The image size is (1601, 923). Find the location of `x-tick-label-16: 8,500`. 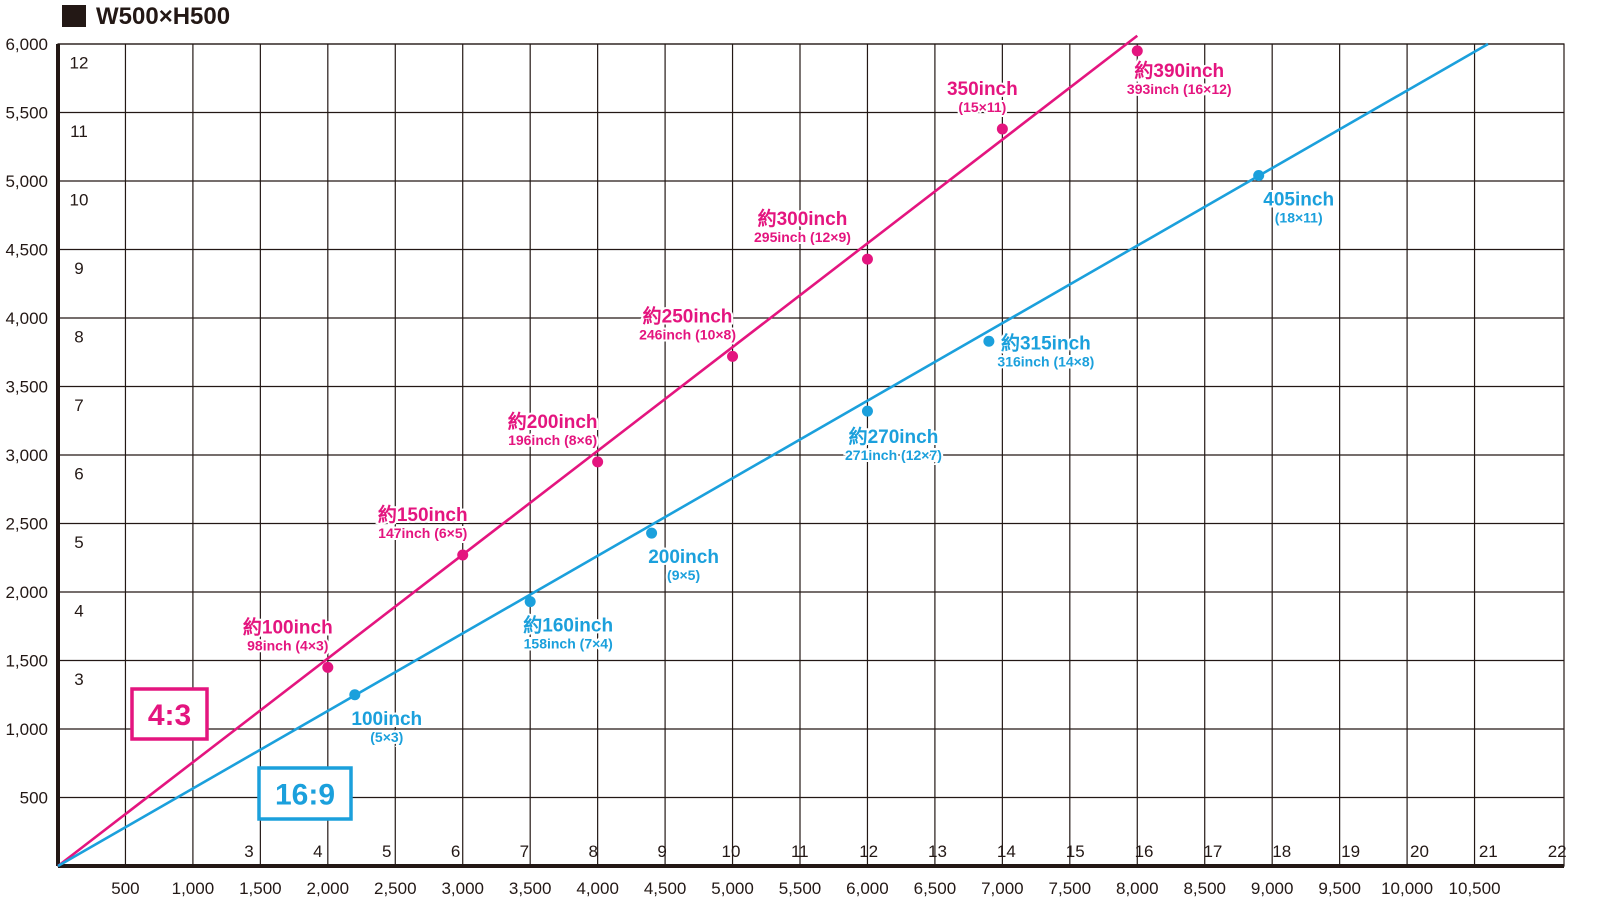

x-tick-label-16: 8,500 is located at coordinates (1204, 888).